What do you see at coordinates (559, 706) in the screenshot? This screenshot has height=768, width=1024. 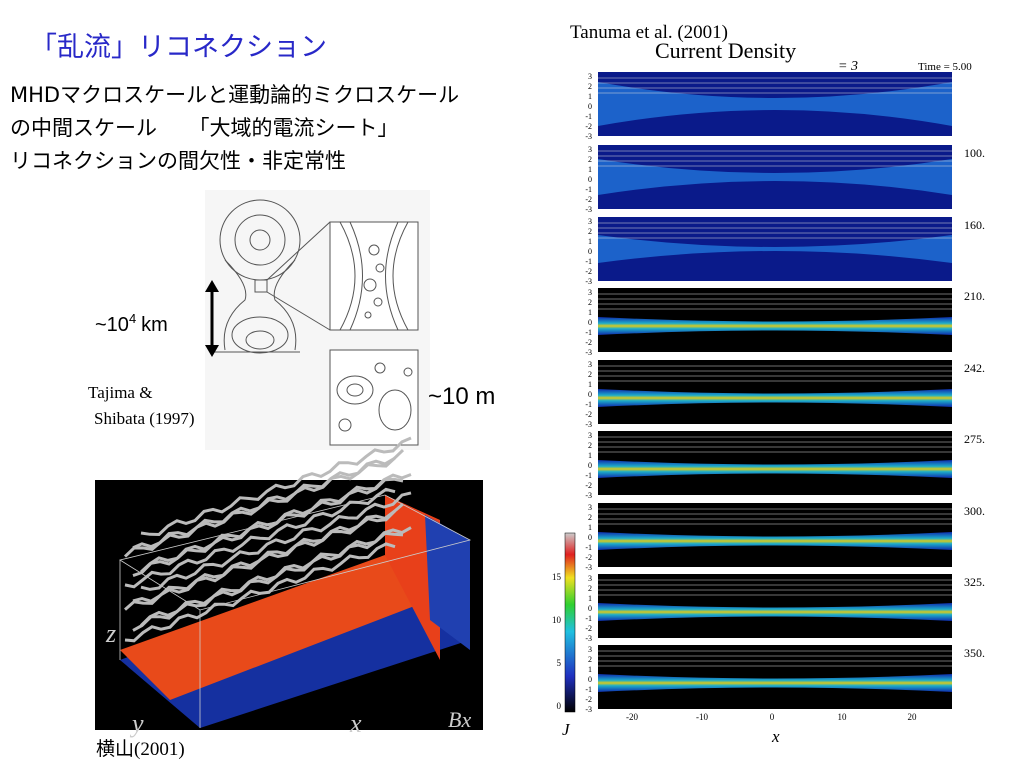 I see `colorbar-tick: 0` at bounding box center [559, 706].